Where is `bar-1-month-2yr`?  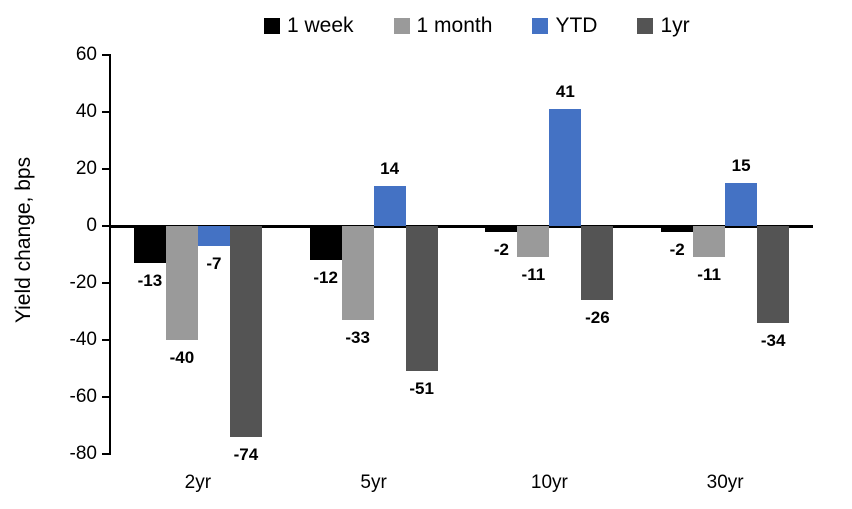
bar-1-month-2yr is located at coordinates (181, 283).